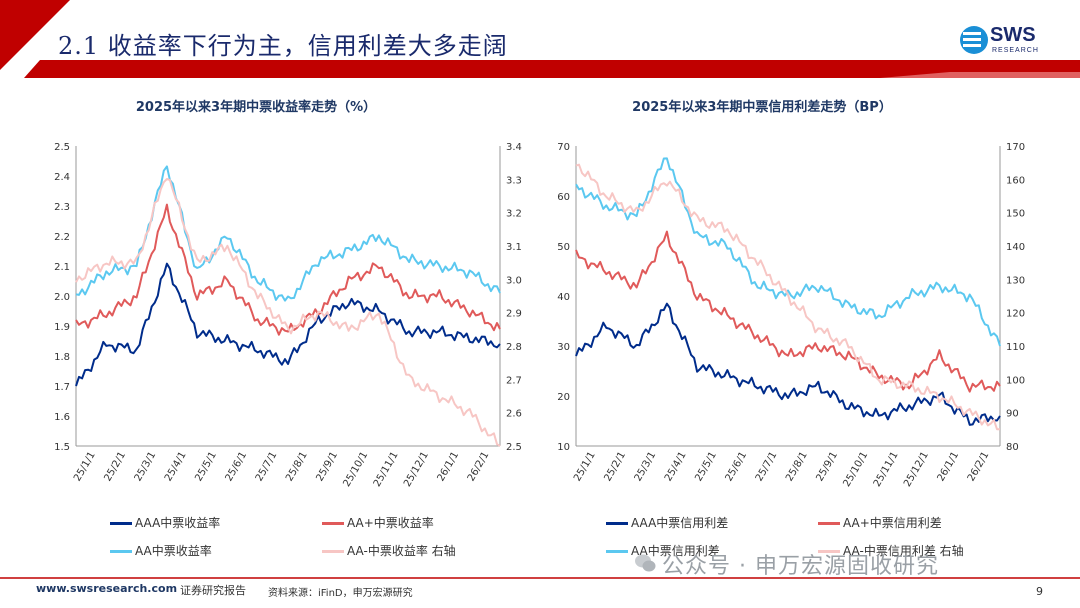 This screenshot has width=1080, height=608. Describe the element at coordinates (62, 147) in the screenshot. I see `y-tick-left-label: 2.5` at that location.